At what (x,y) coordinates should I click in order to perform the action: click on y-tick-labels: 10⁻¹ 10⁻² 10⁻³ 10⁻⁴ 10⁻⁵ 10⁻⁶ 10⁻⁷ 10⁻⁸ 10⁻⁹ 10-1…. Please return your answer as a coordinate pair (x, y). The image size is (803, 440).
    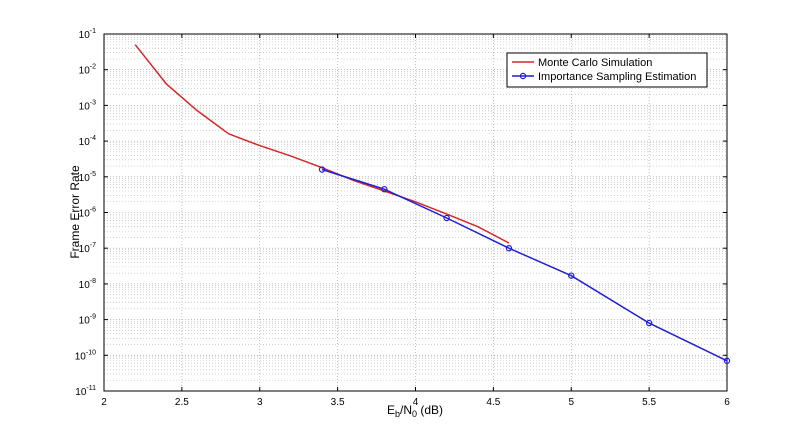
    Looking at the image, I should click on (85, 213).